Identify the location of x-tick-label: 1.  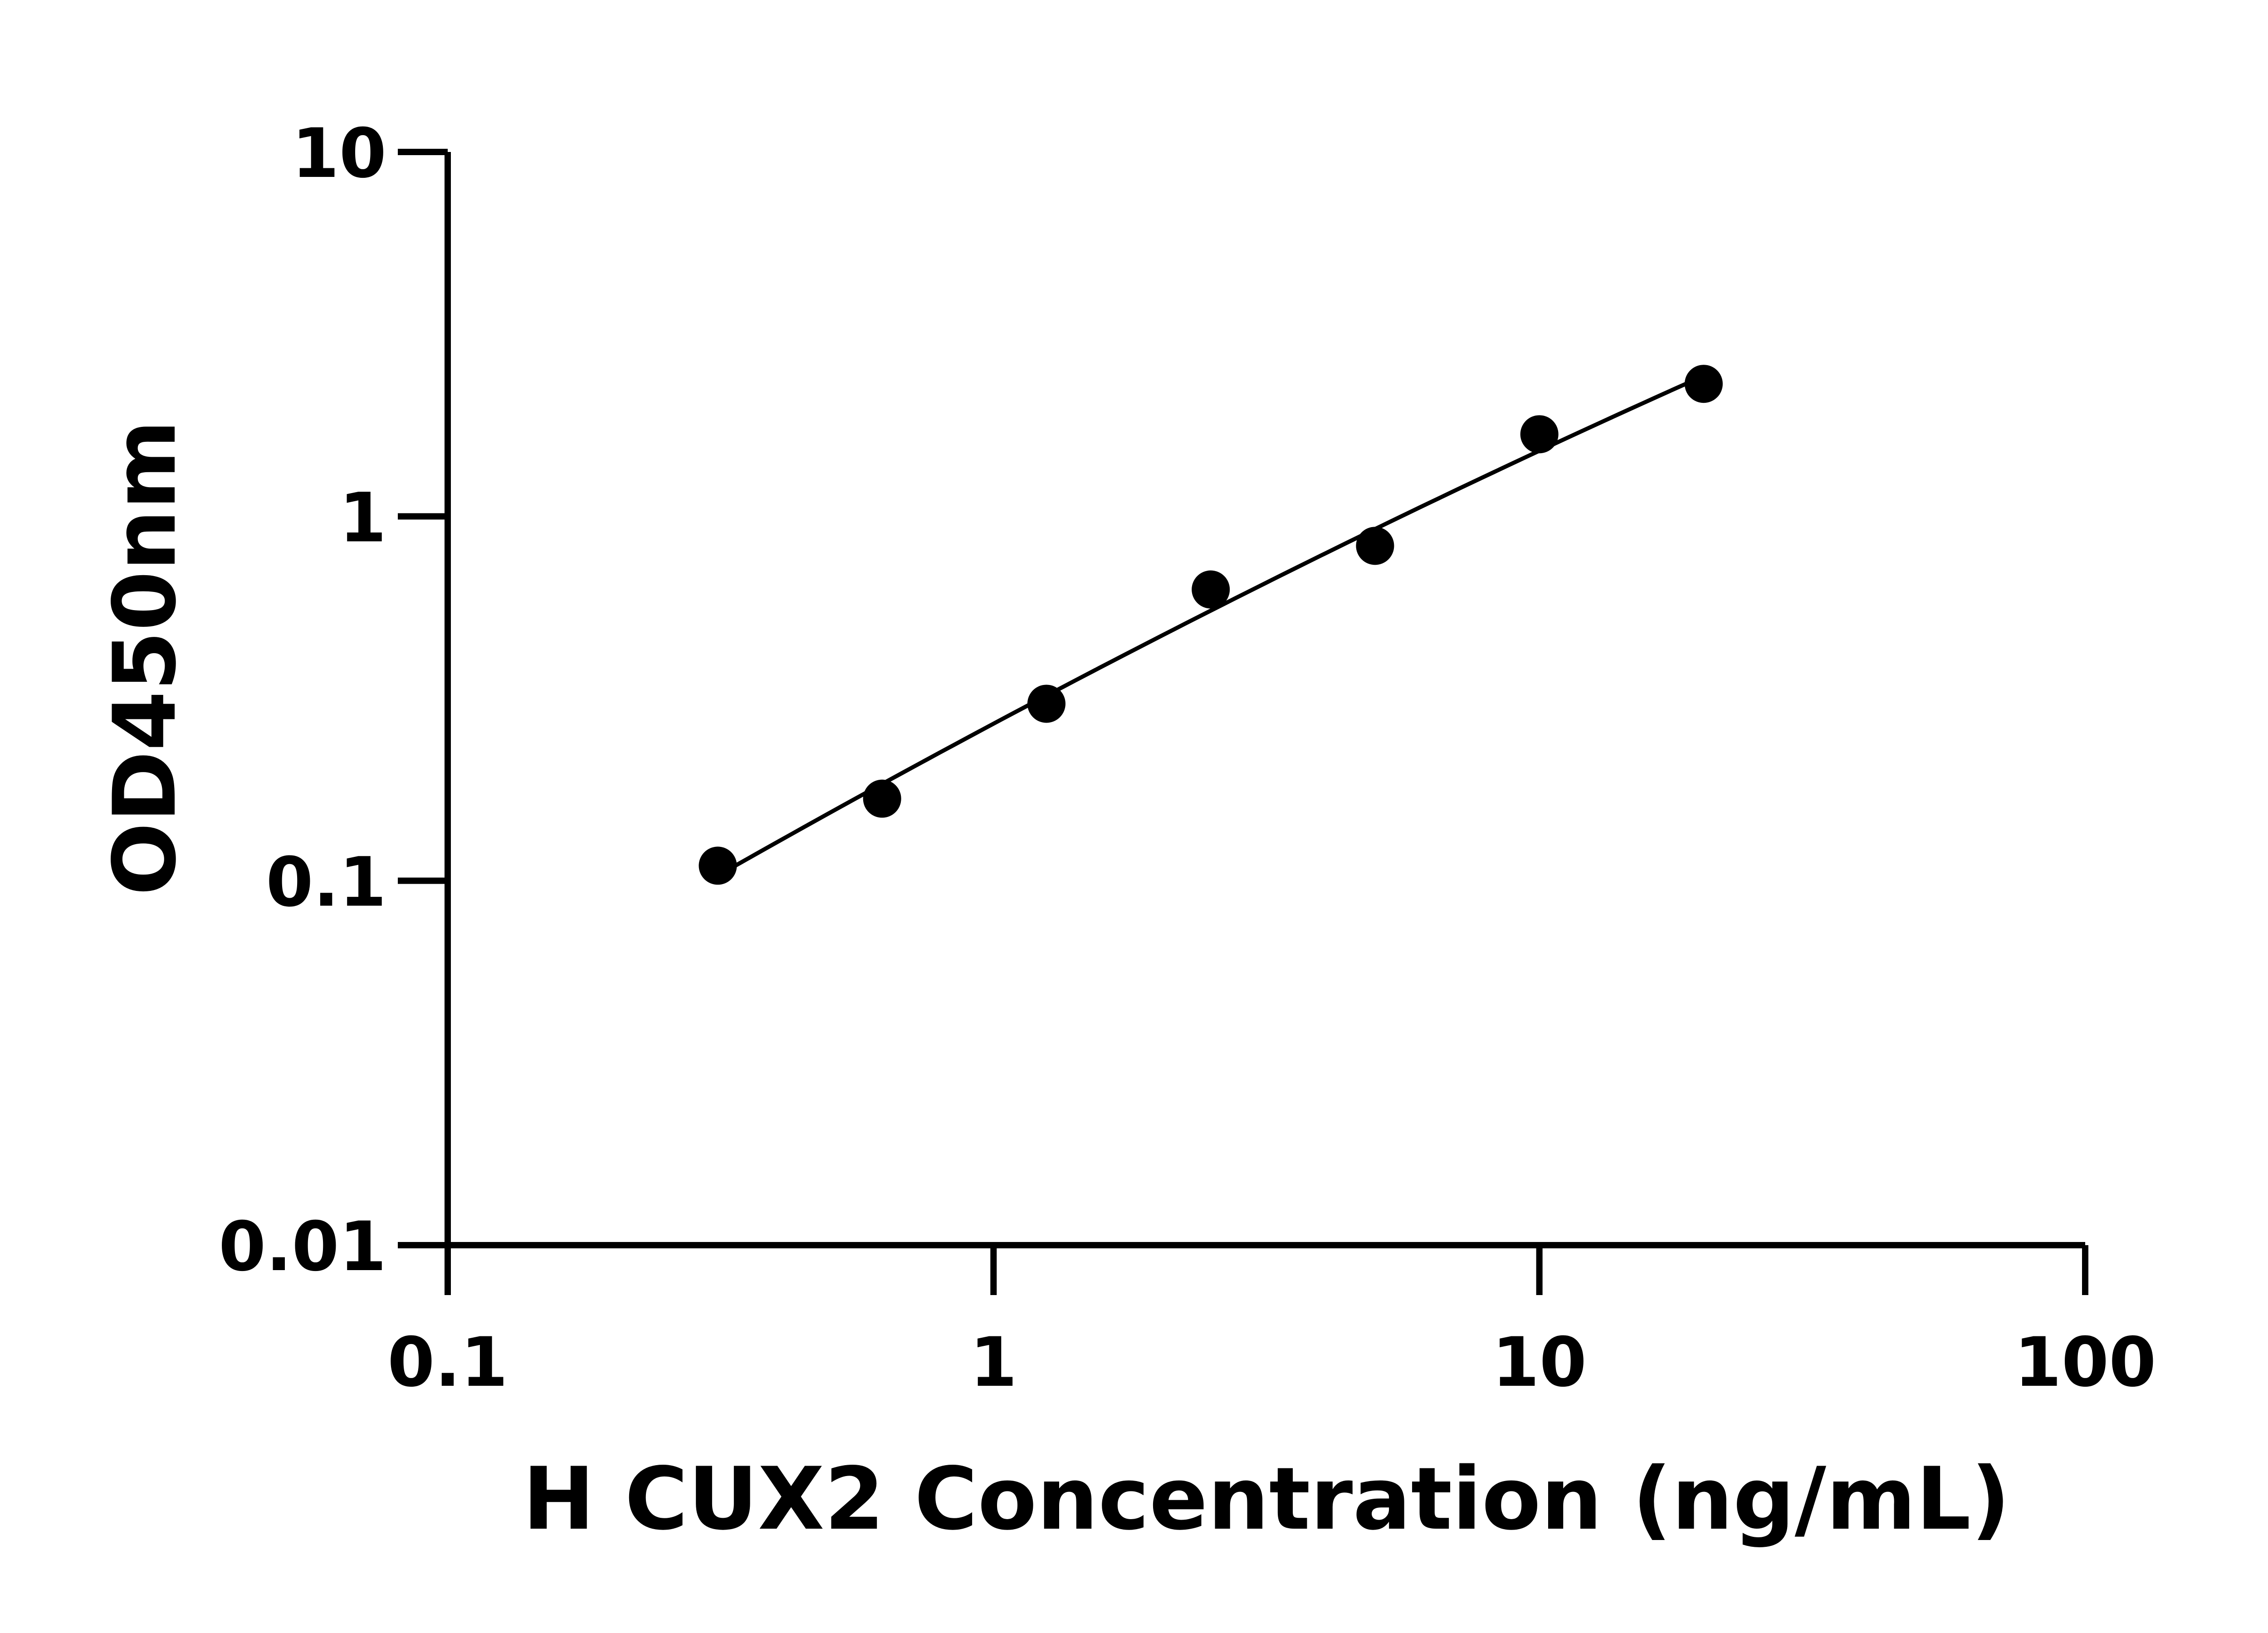
(994, 1362).